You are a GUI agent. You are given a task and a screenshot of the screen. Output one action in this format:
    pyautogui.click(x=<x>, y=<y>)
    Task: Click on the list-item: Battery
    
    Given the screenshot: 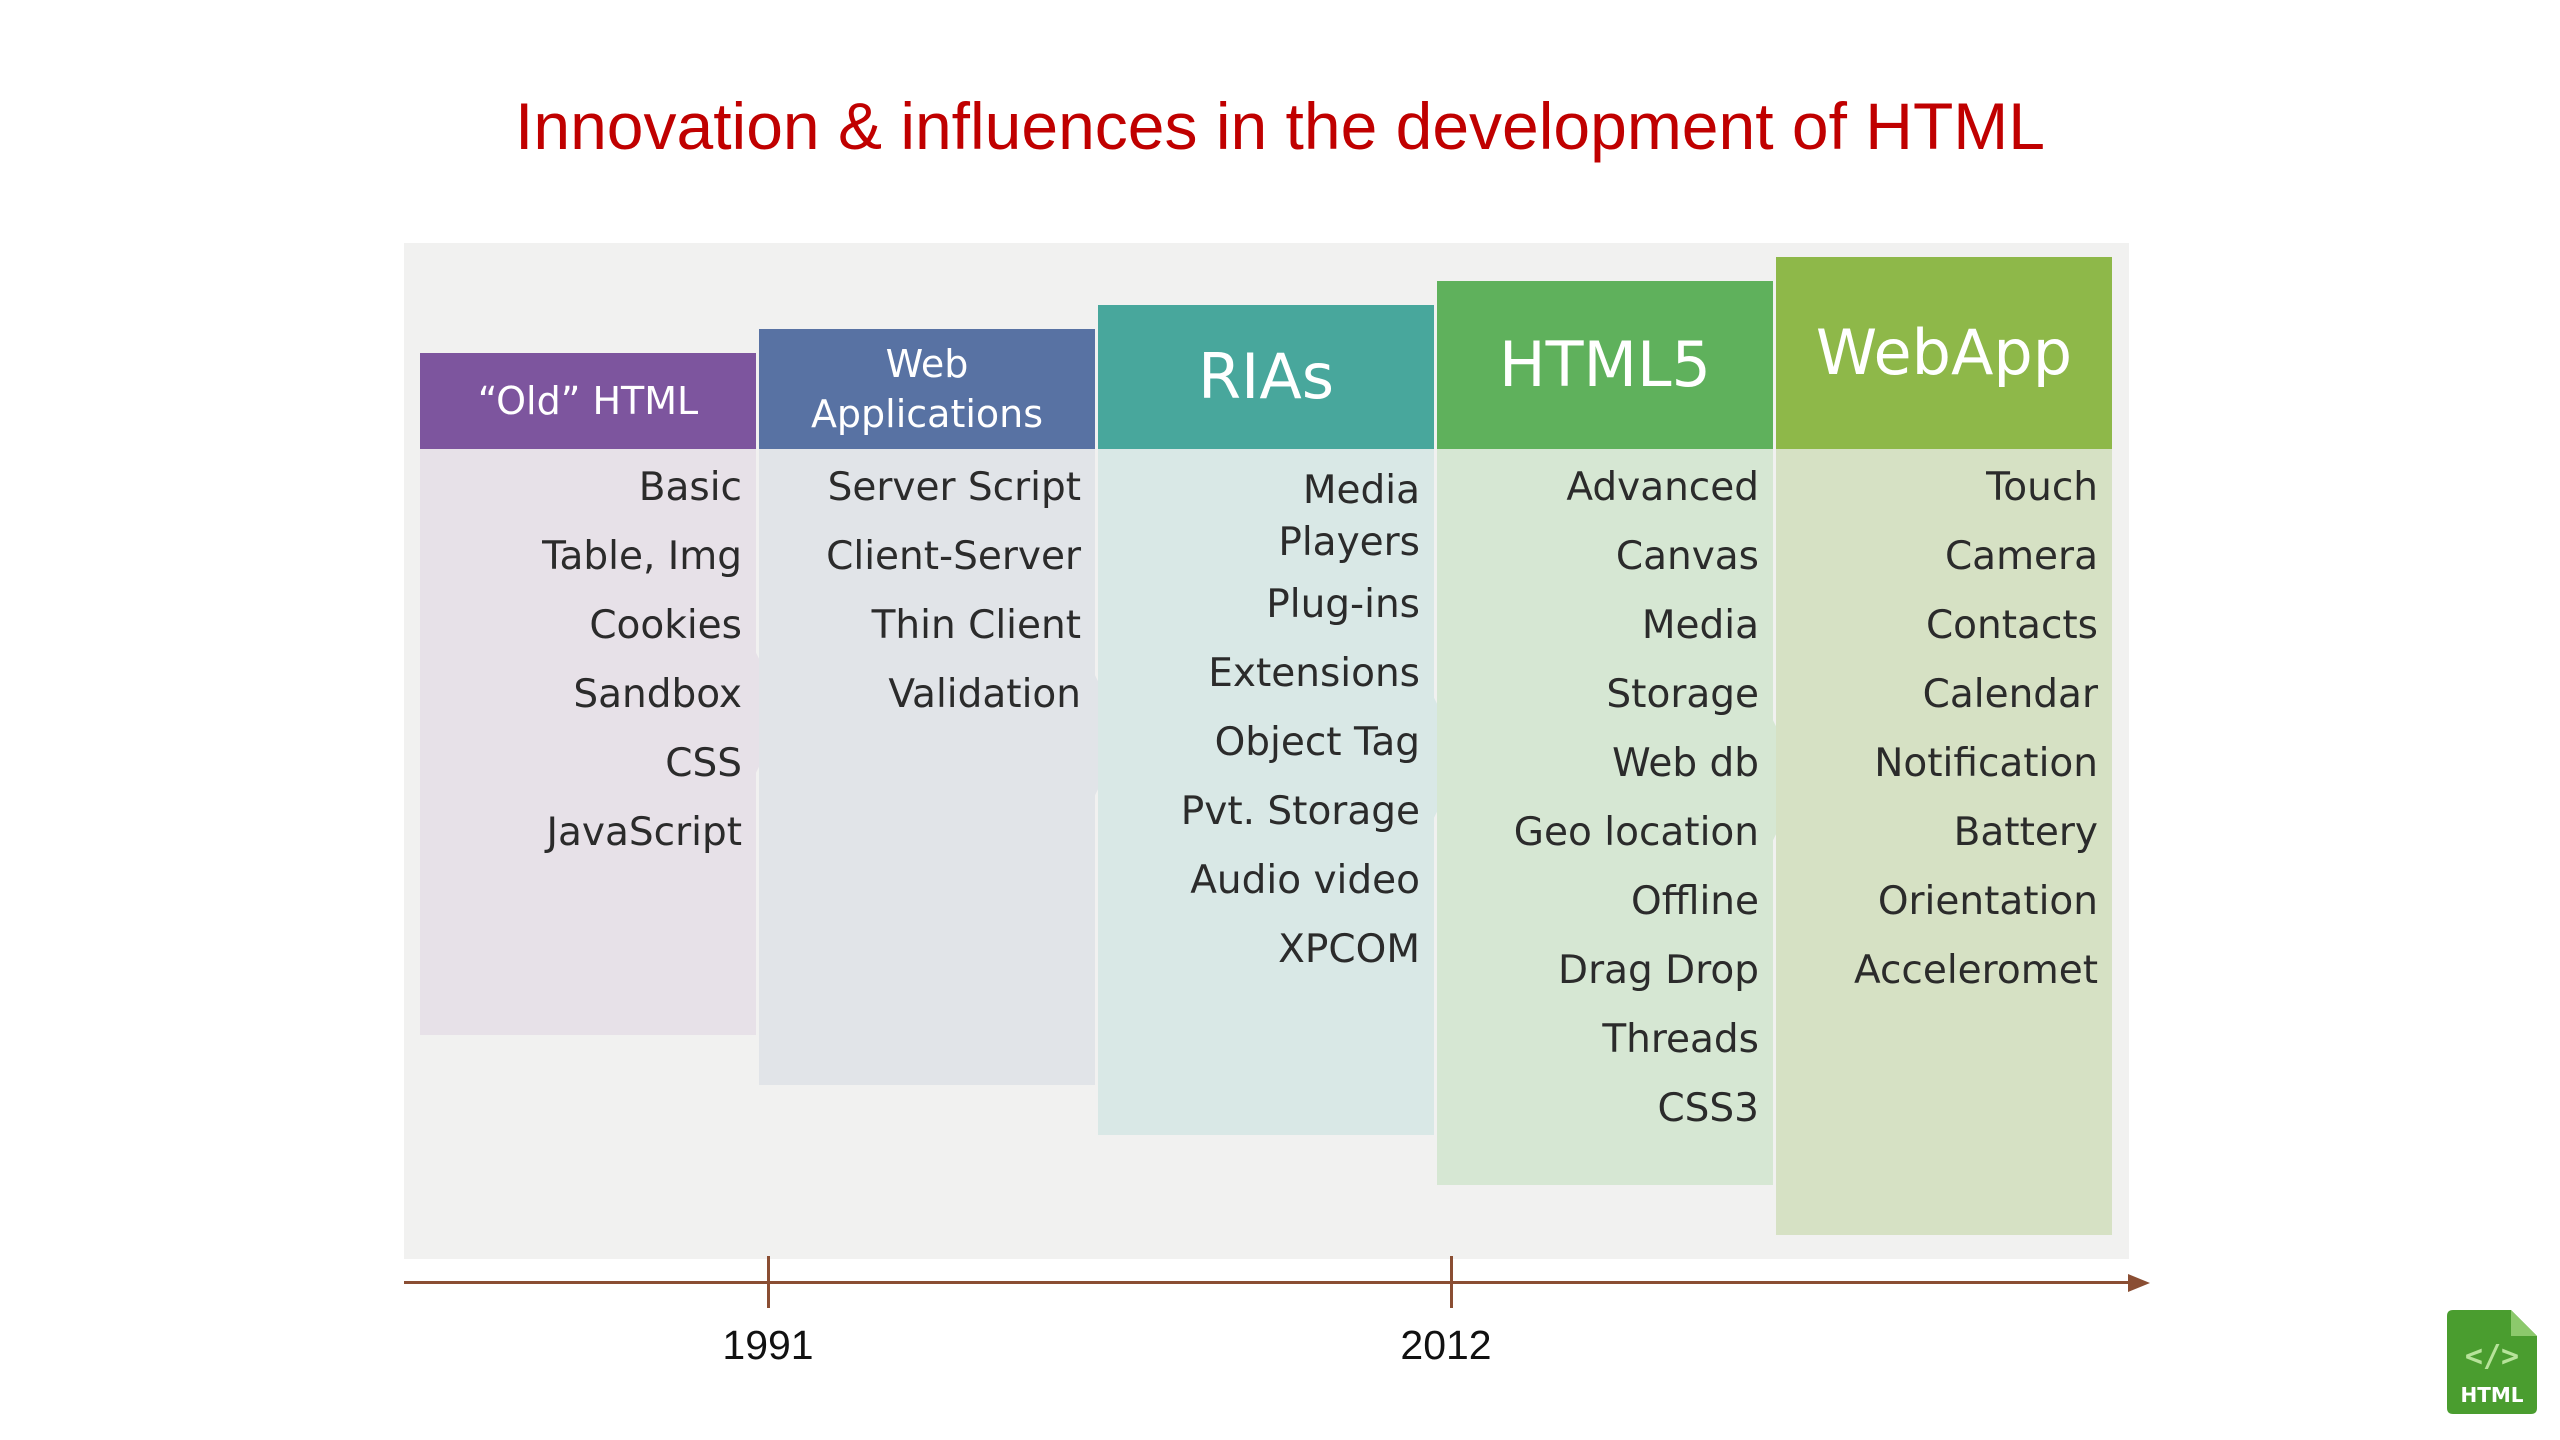 What is the action you would take?
    pyautogui.click(x=2025, y=832)
    